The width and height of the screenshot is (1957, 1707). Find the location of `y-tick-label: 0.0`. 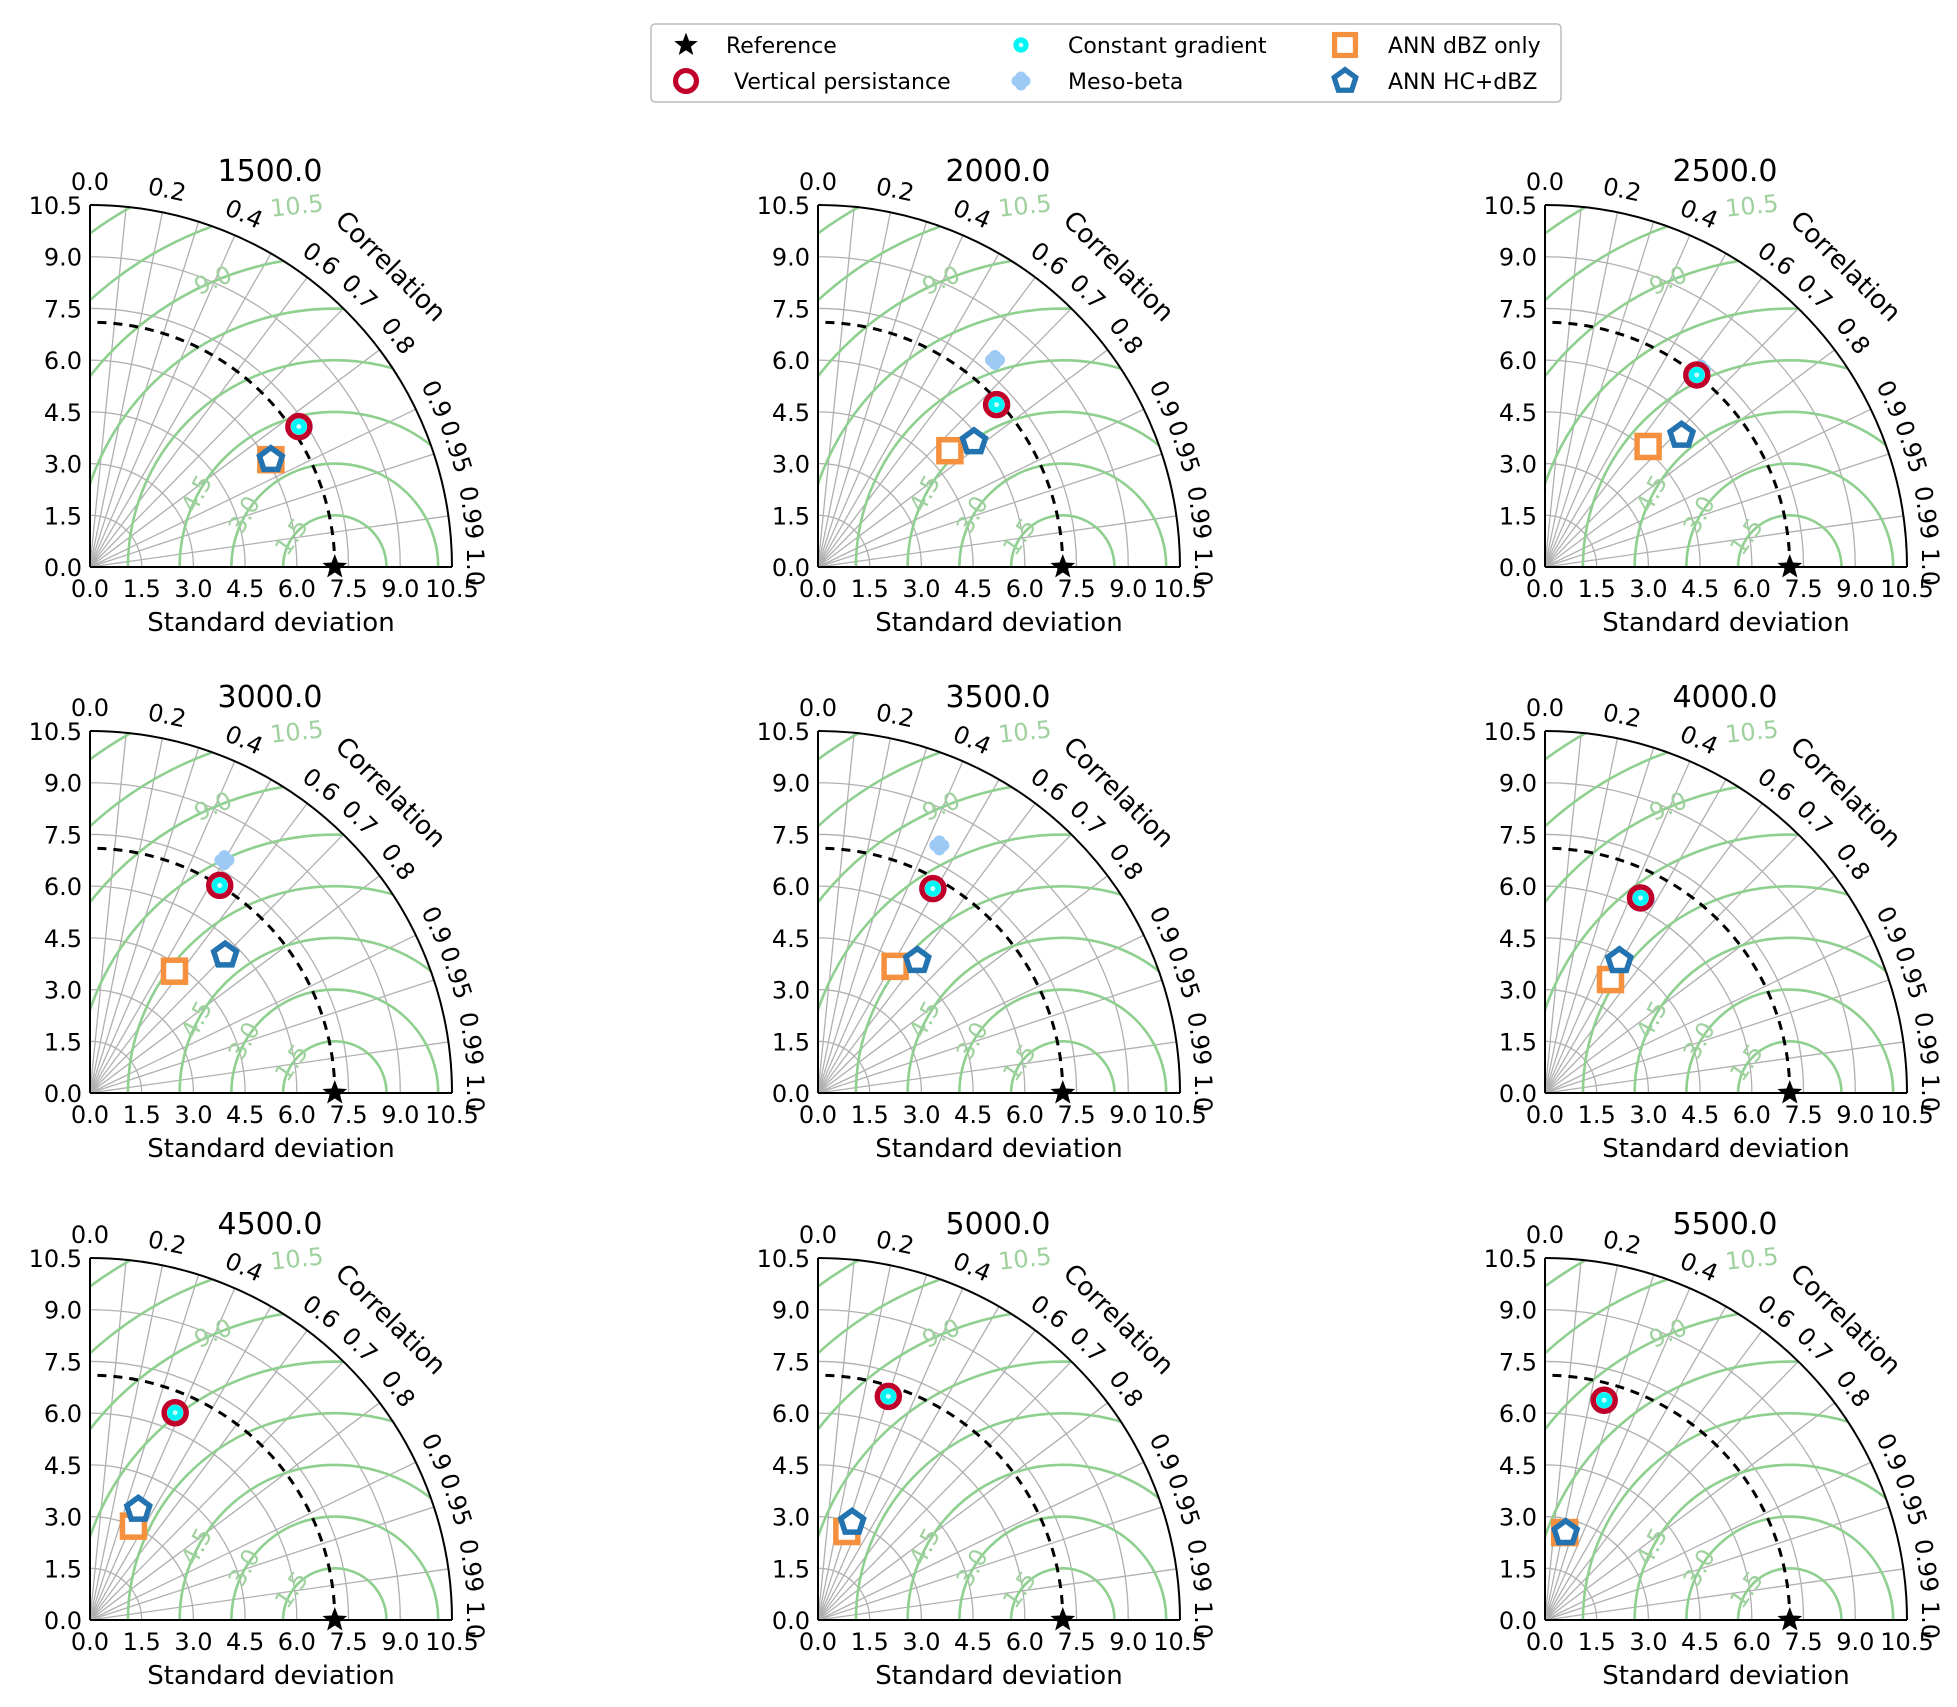

y-tick-label: 0.0 is located at coordinates (1518, 1621).